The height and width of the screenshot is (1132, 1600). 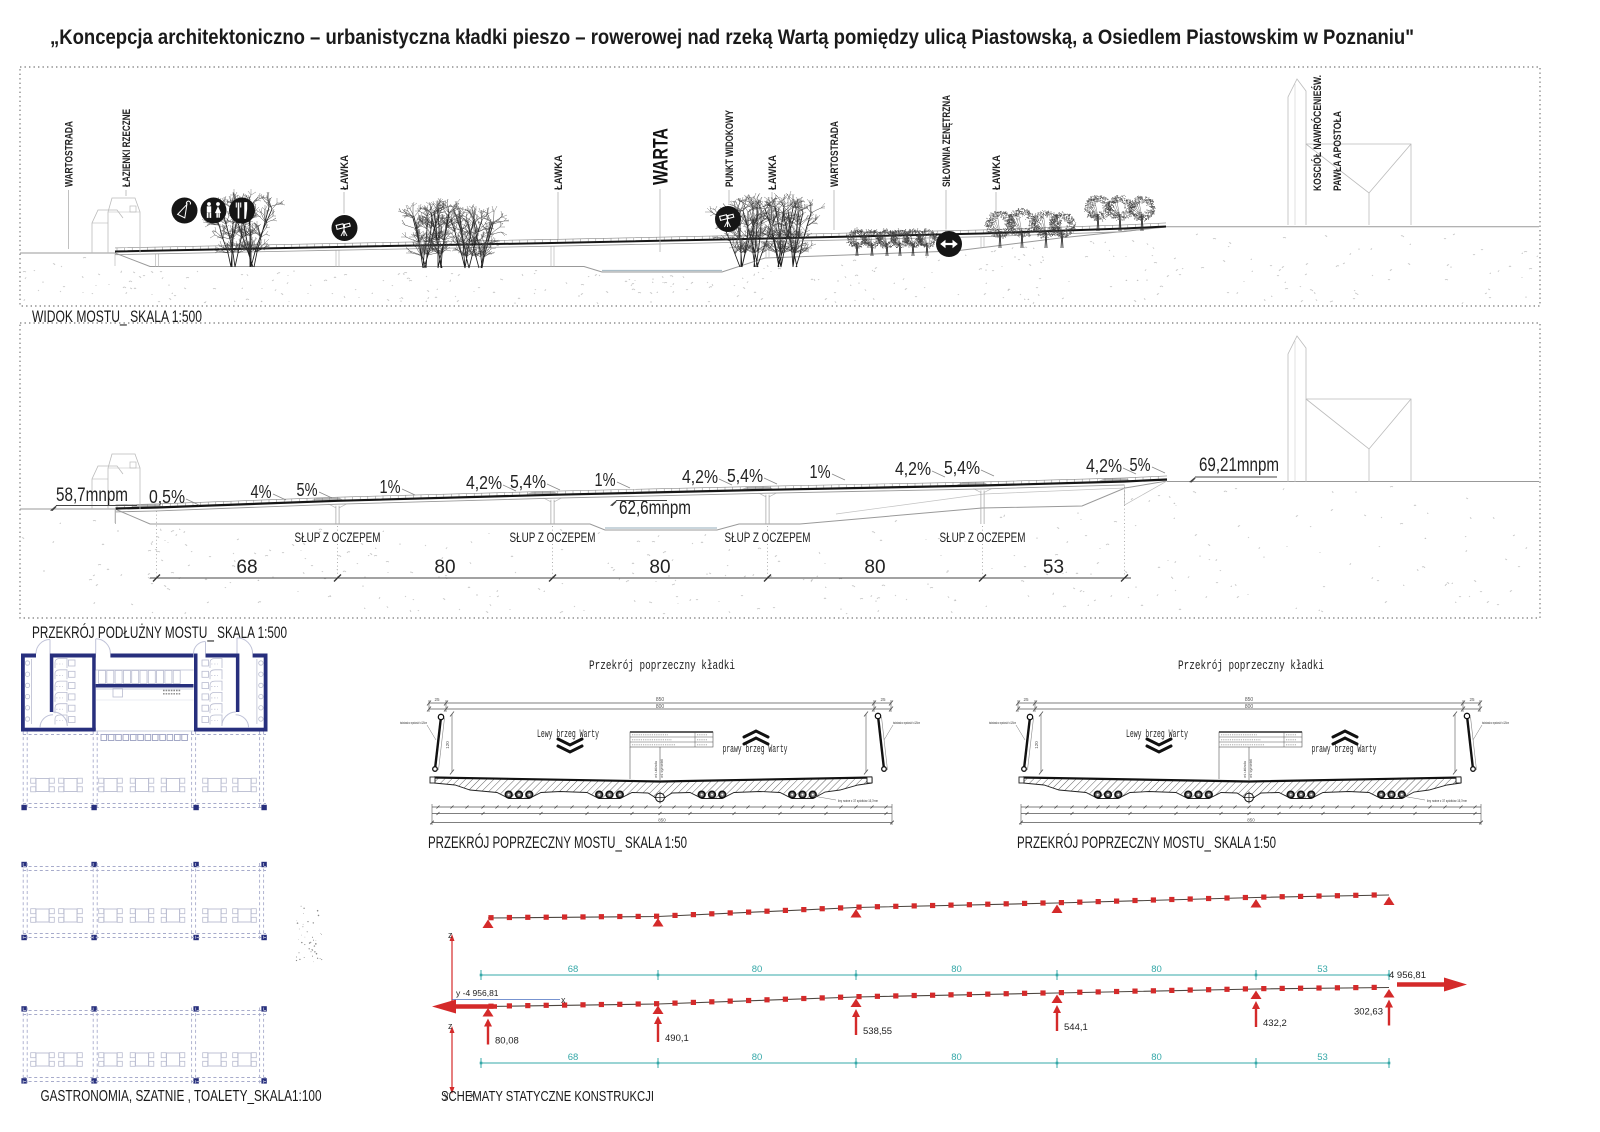 What do you see at coordinates (557, 842) in the screenshot?
I see `svg-text:PRZEKRÓJ POPRZECZNY MOSTU_ SKA: PRZEKRÓJ POPRZECZNY MOSTU_ SKALA 1:50` at bounding box center [557, 842].